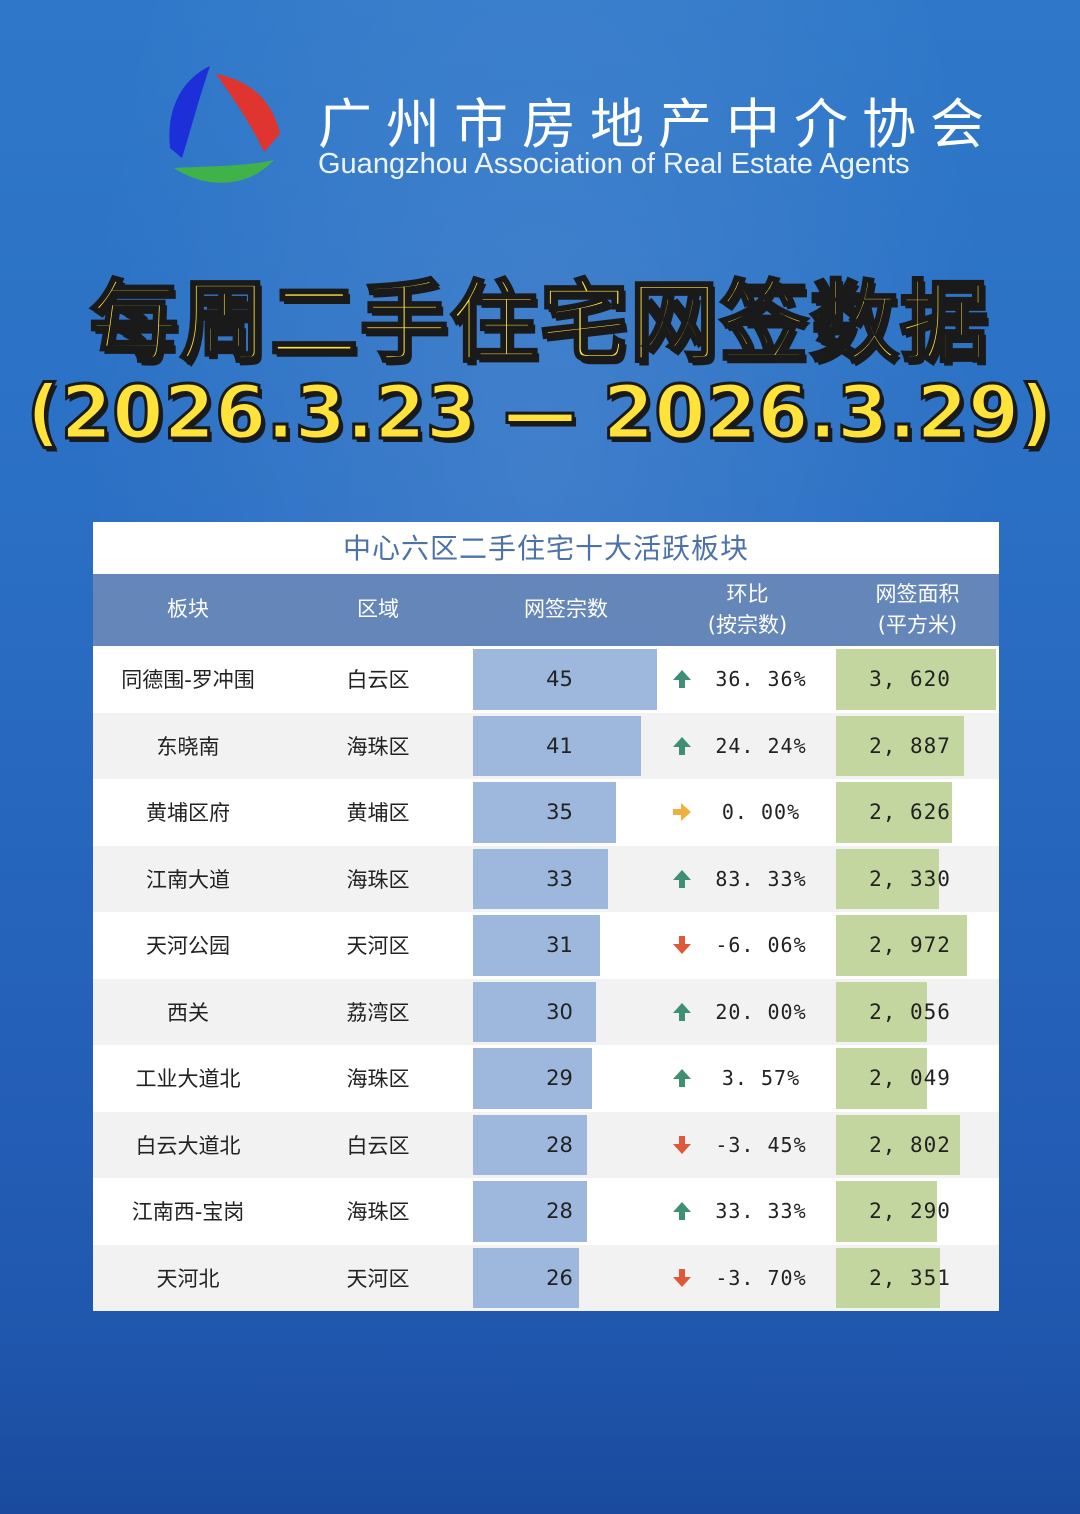  What do you see at coordinates (540, 1426) in the screenshot?
I see `bottom-band` at bounding box center [540, 1426].